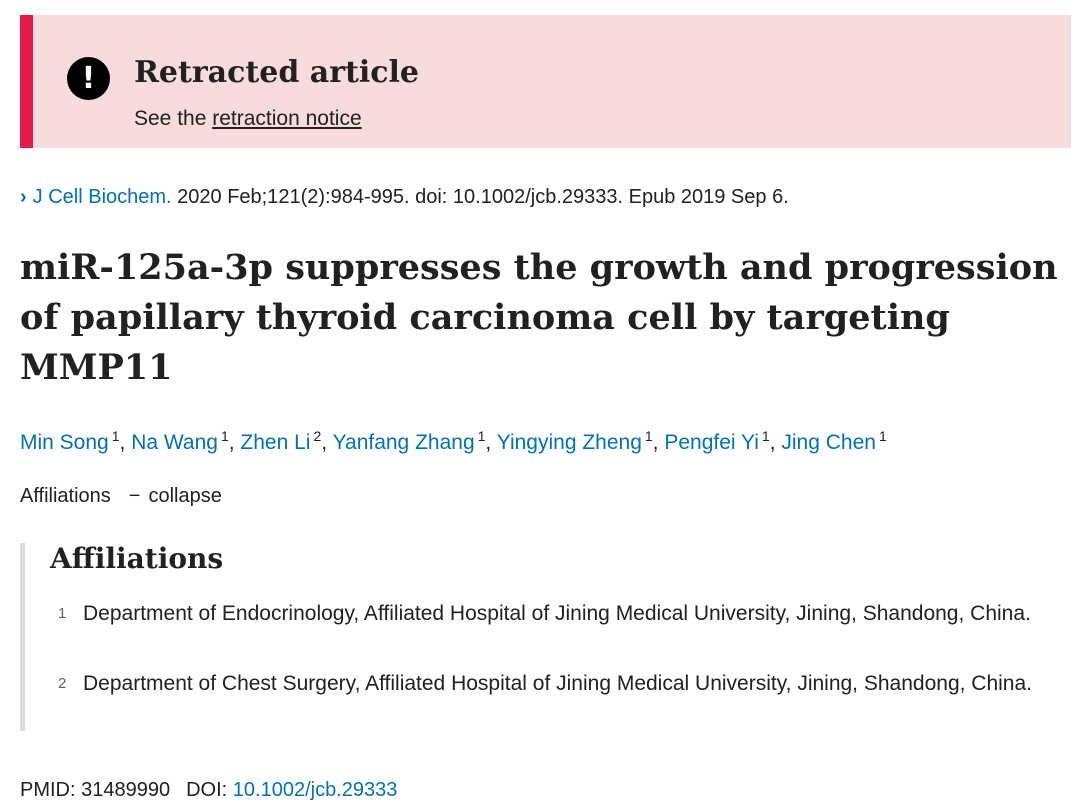 This screenshot has height=809, width=1080. Describe the element at coordinates (711, 442) in the screenshot. I see `author-link: Pengfei Yi` at that location.